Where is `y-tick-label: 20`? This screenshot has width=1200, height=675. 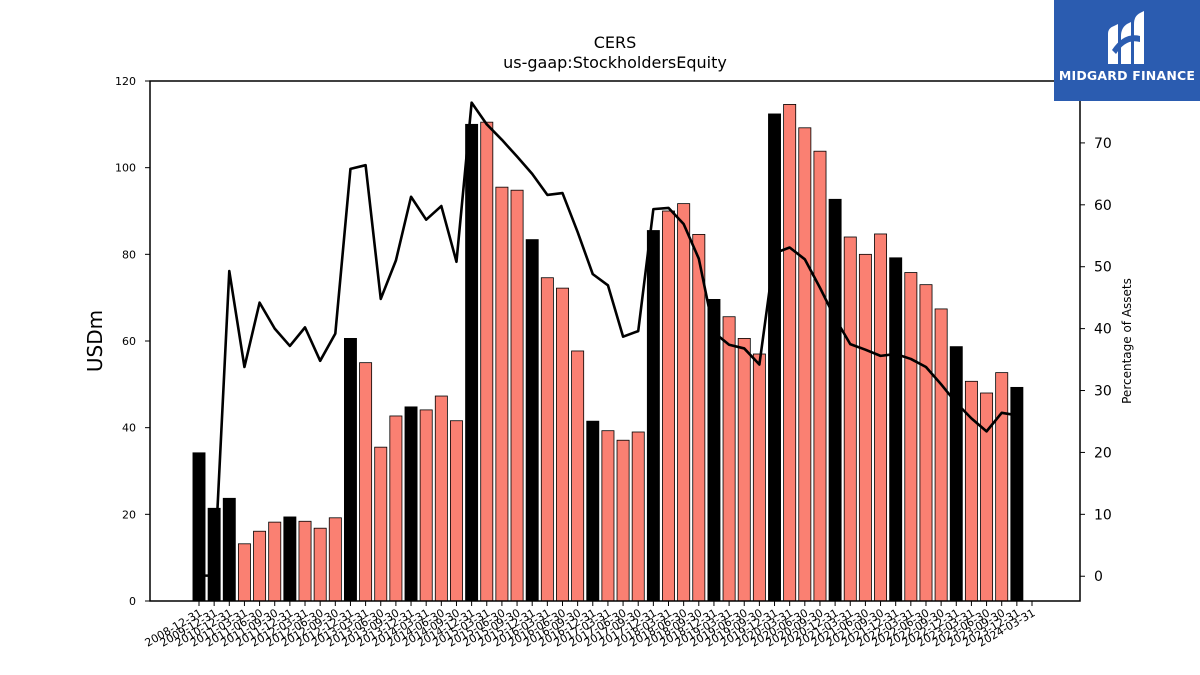 y-tick-label: 20 is located at coordinates (129, 514).